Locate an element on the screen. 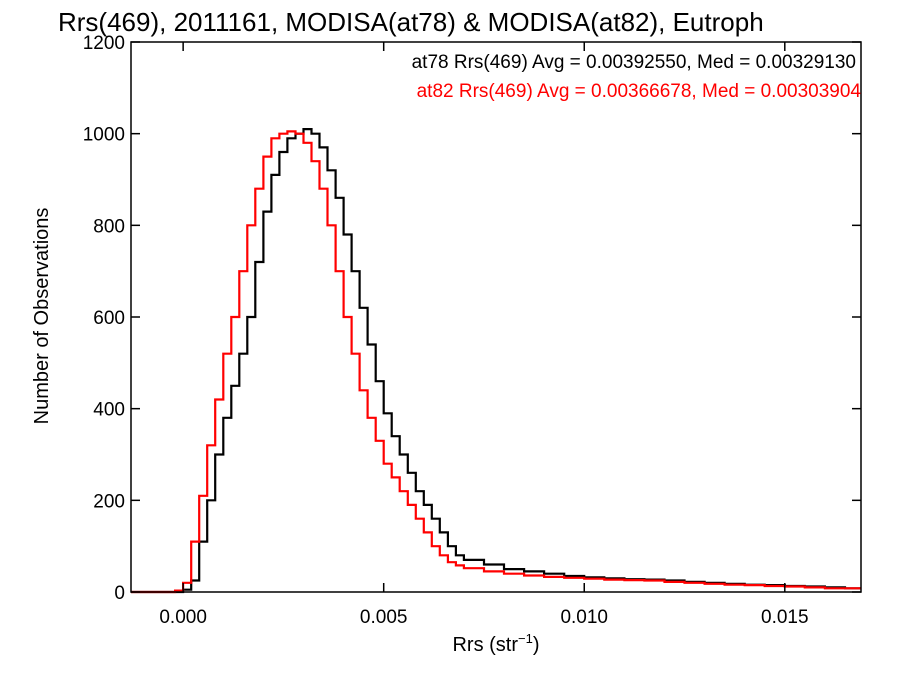  y-tick-label: 0 is located at coordinates (119, 593).